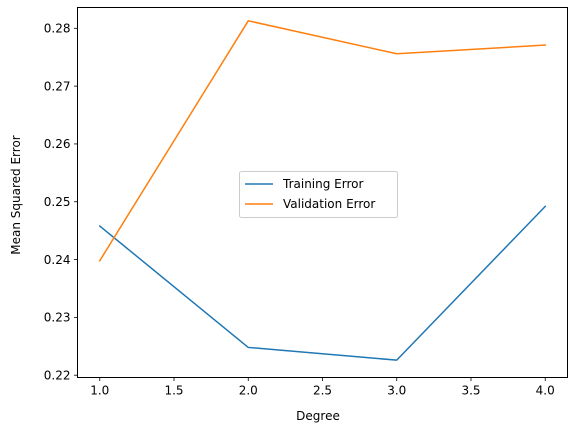 The height and width of the screenshot is (432, 576). Describe the element at coordinates (318, 416) in the screenshot. I see `x-axis-label: Degree` at that location.